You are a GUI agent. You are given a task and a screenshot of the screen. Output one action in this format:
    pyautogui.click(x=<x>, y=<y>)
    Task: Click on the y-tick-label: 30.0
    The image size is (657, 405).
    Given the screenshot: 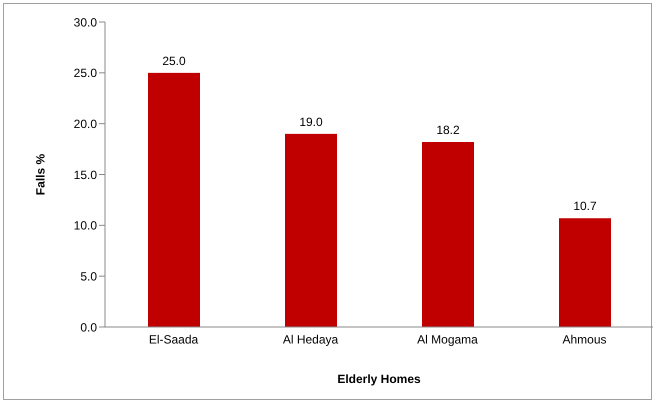 What is the action you would take?
    pyautogui.click(x=86, y=22)
    